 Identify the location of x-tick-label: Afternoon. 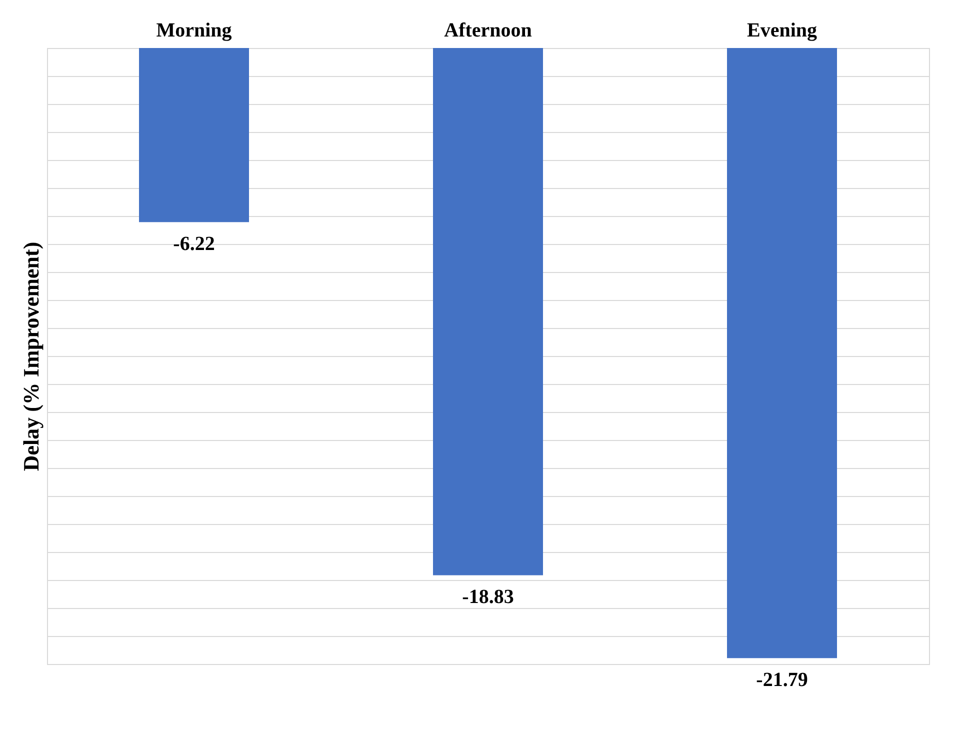
(488, 31).